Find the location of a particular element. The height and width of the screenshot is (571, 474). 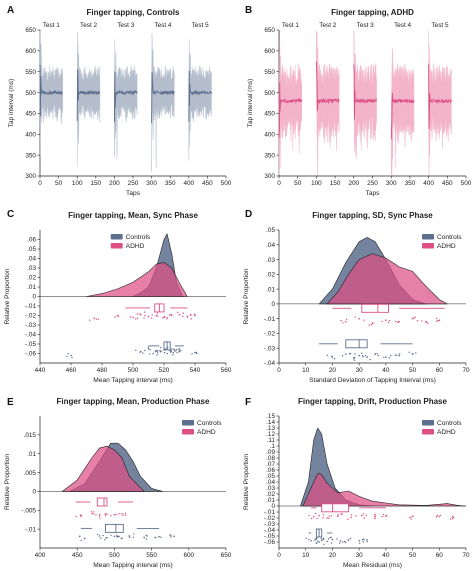

y-tick-label: 300 is located at coordinates (269, 176).